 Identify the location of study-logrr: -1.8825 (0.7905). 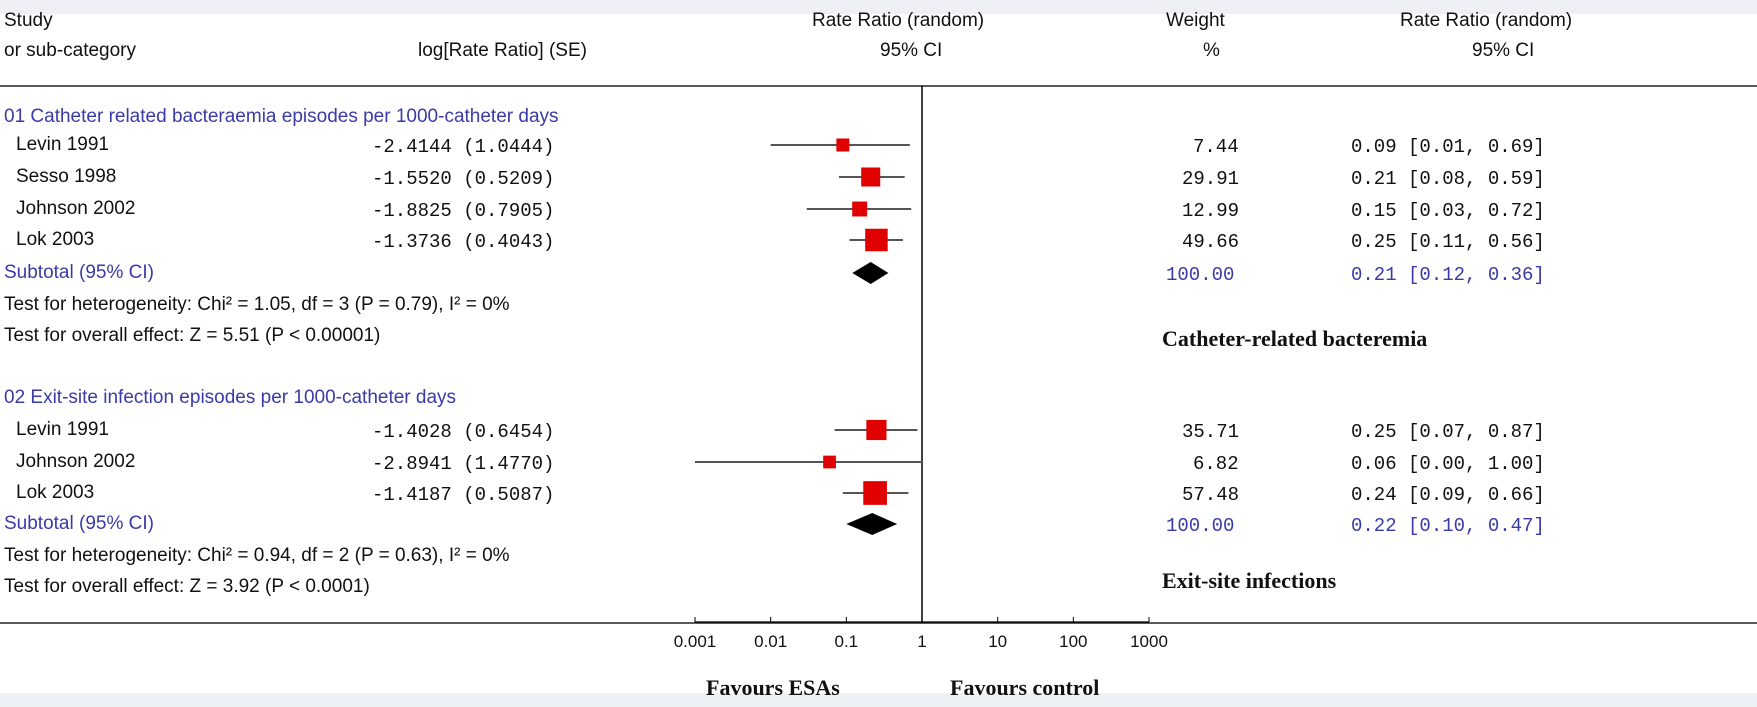
(463, 211).